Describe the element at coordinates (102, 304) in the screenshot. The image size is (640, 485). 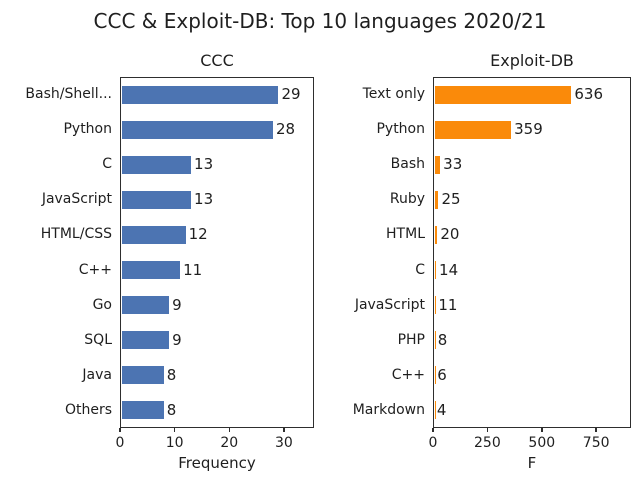
I see `y-tick-label: Go` at that location.